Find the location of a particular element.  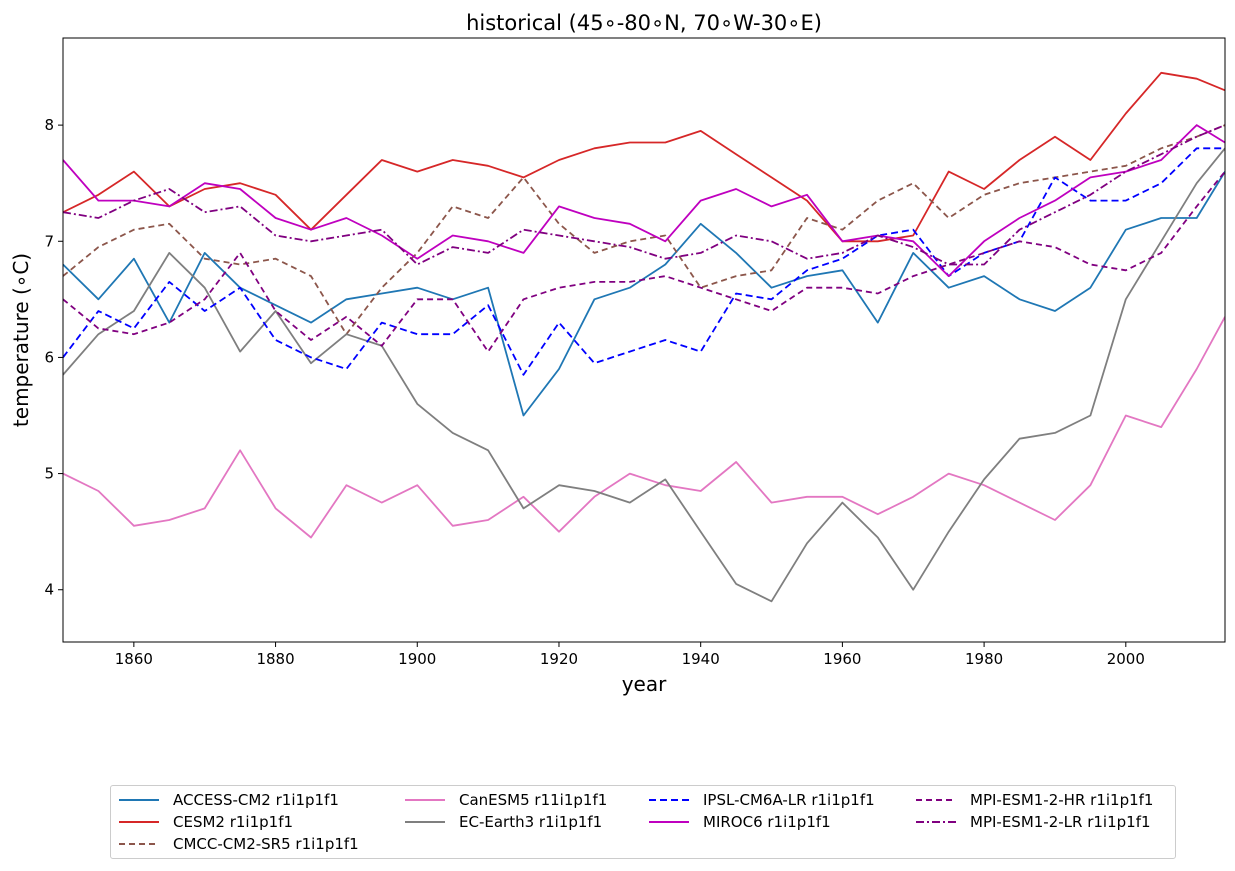

legend-label: CESM2 r1i1p1f1 is located at coordinates (233, 822).